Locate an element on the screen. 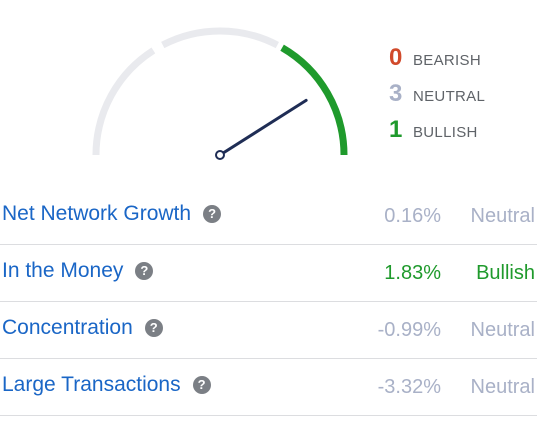  indicator-row-concentration: Concentration ? -0.99% Neutral is located at coordinates (268, 330).